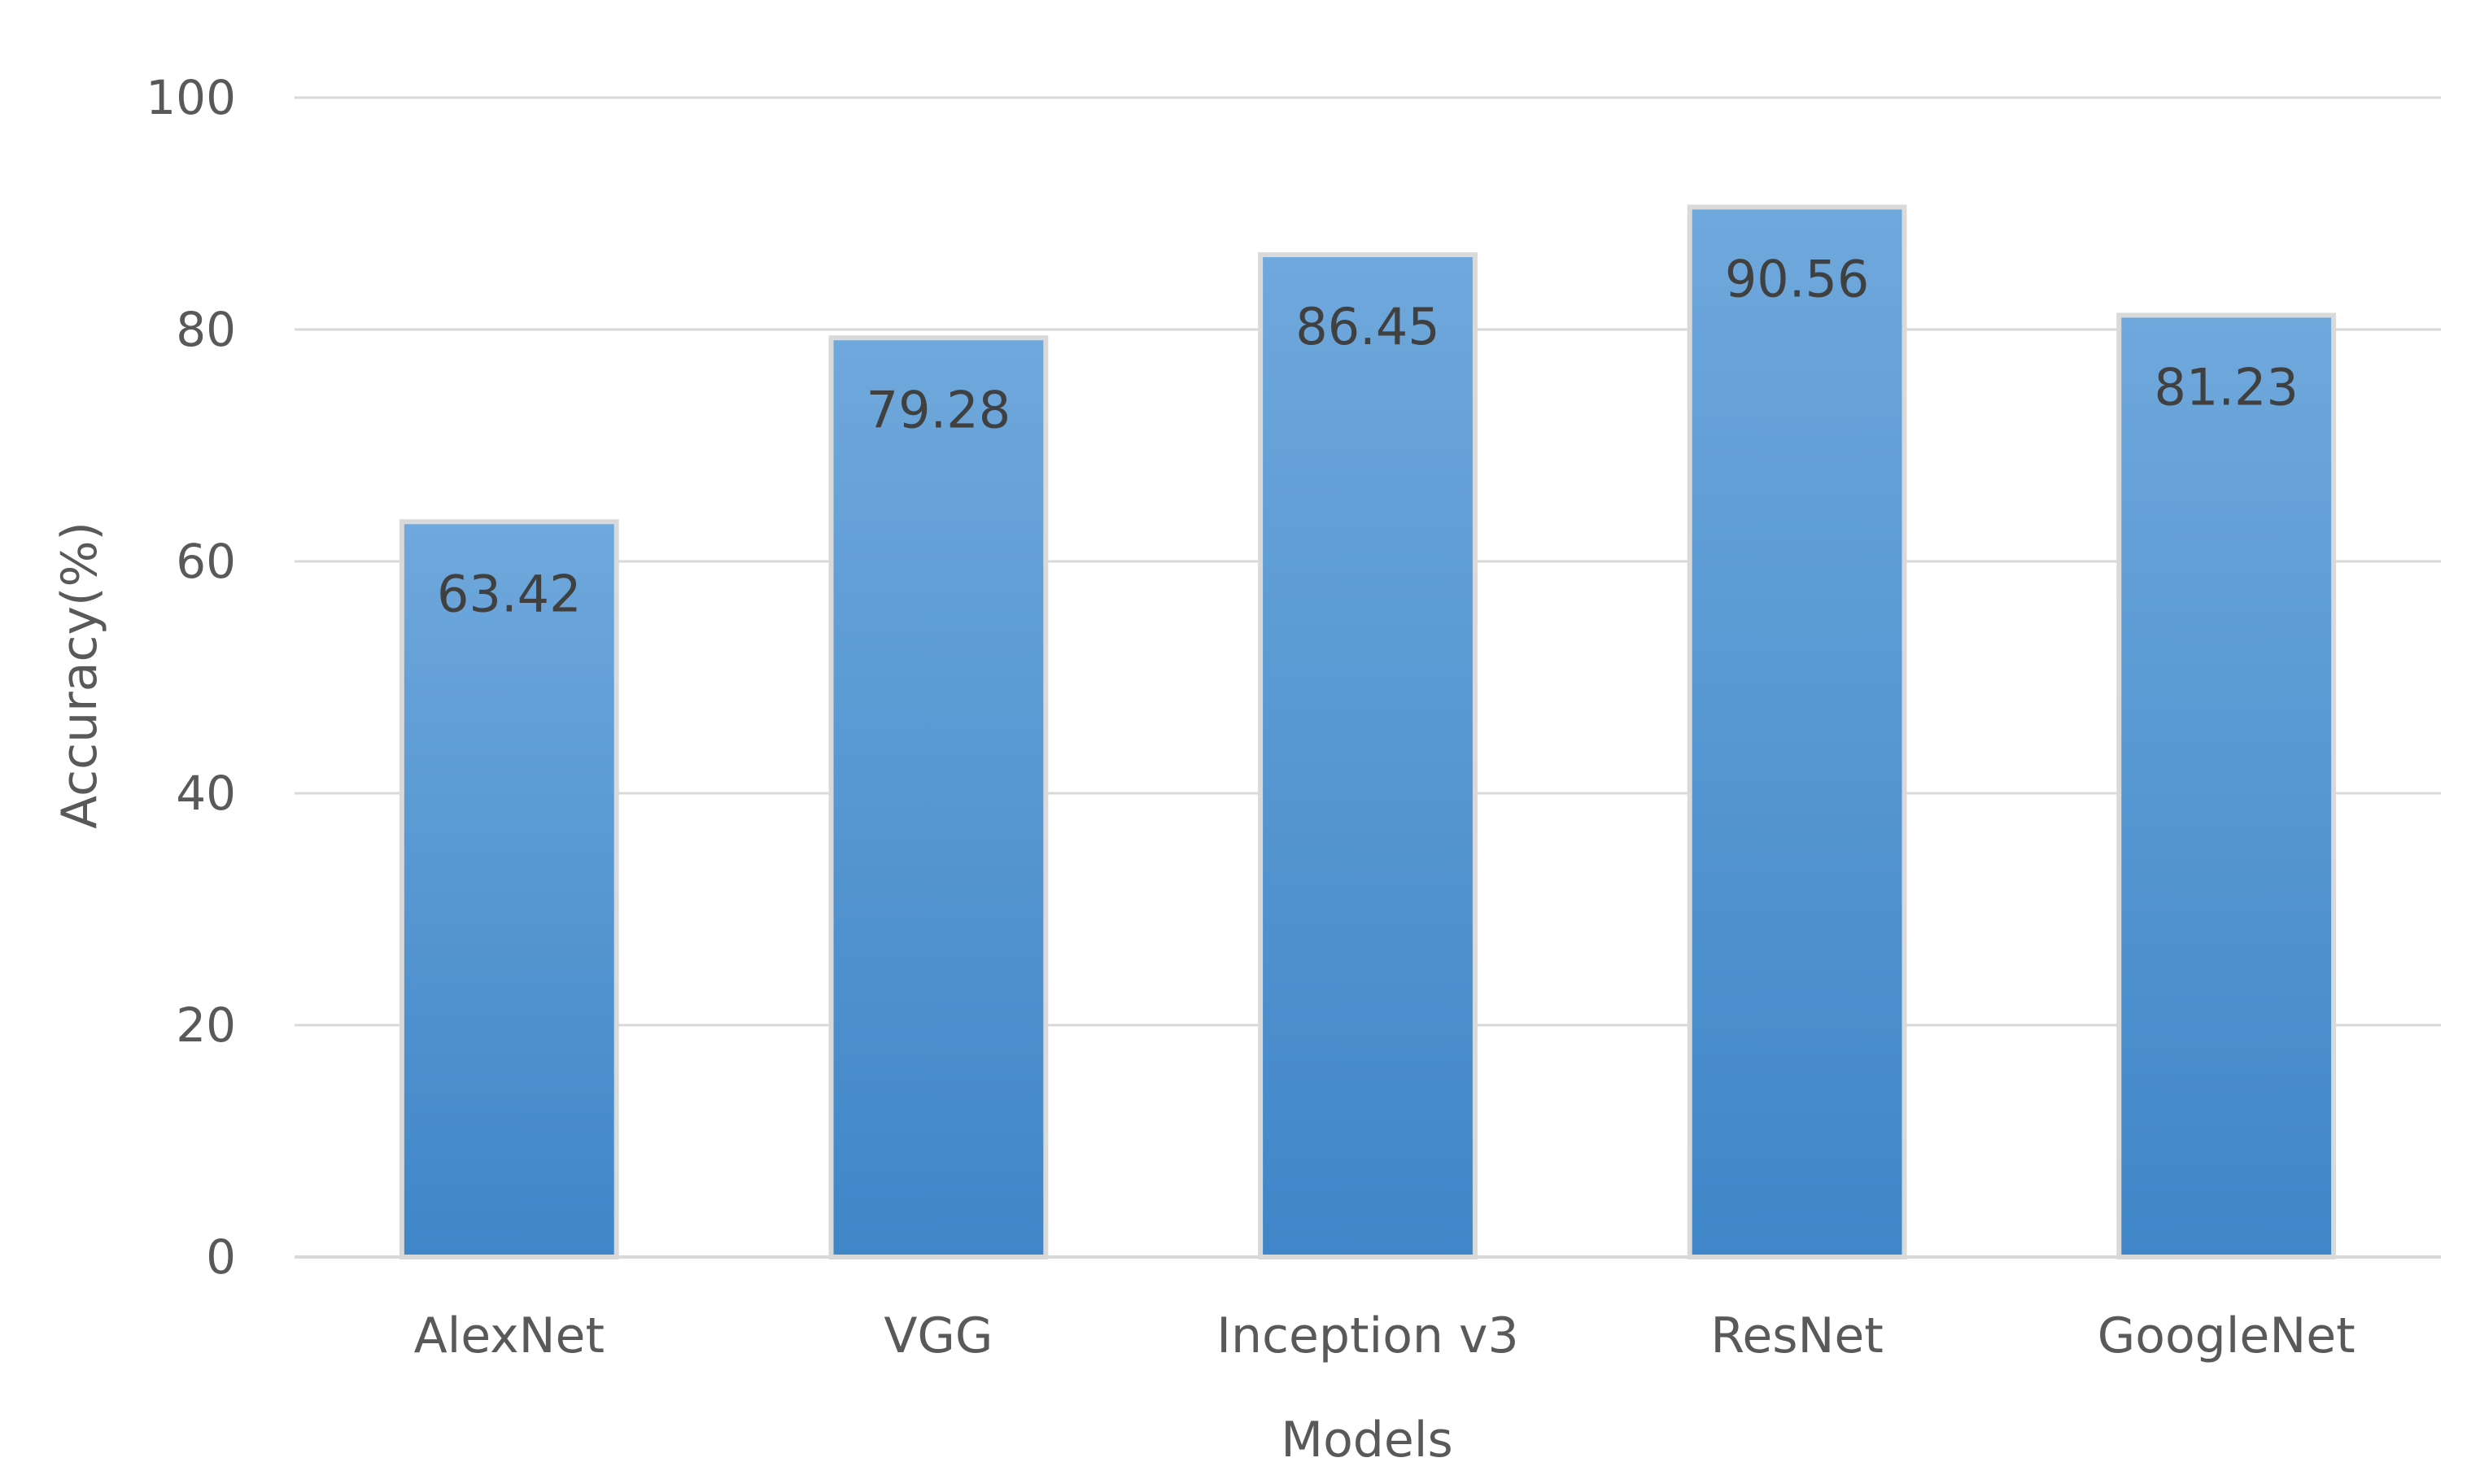 The height and width of the screenshot is (1484, 2480). Describe the element at coordinates (1368, 756) in the screenshot. I see `bar-inception-v3` at that location.